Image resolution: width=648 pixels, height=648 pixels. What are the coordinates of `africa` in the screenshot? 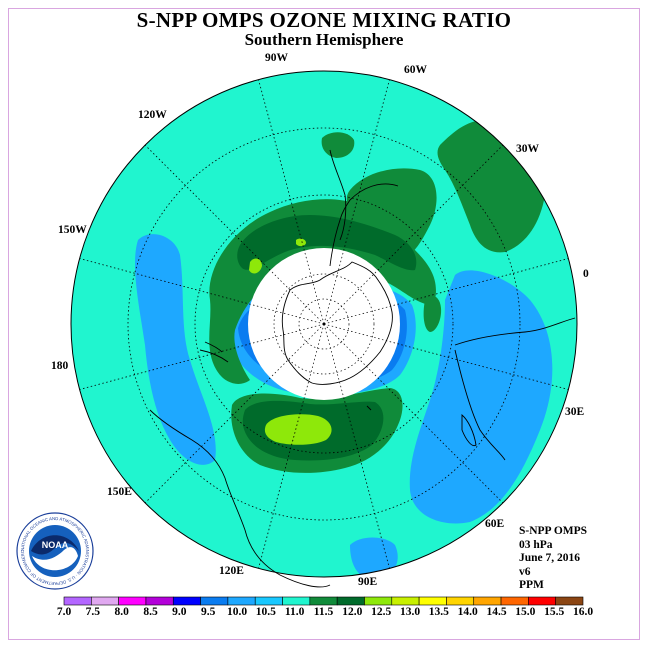 It's located at (515, 389).